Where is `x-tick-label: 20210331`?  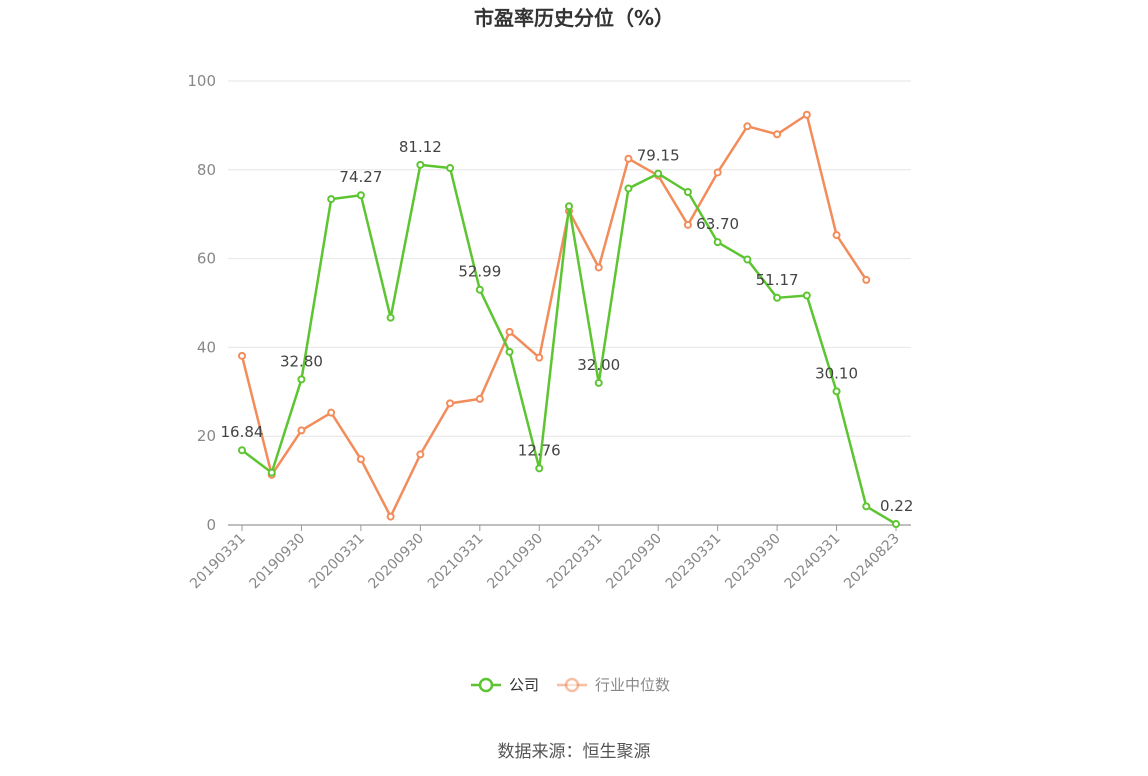
x-tick-label: 20210331 is located at coordinates (456, 562).